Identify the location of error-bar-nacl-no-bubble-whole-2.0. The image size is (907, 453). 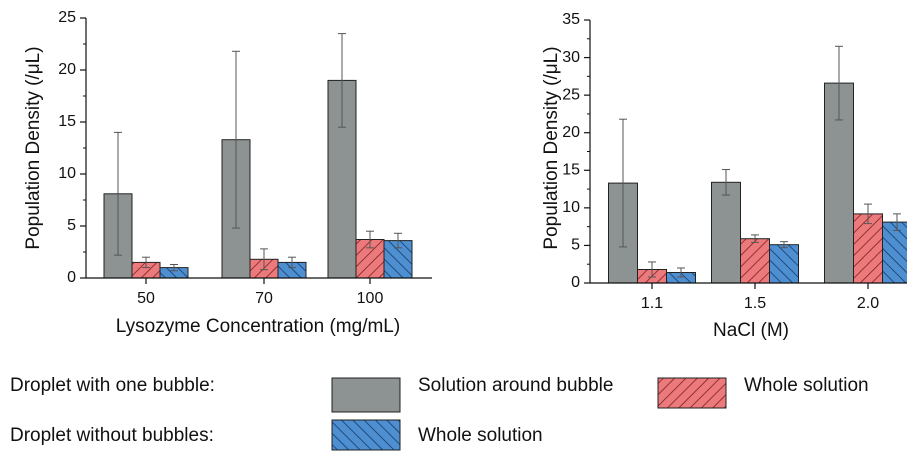
(897, 222).